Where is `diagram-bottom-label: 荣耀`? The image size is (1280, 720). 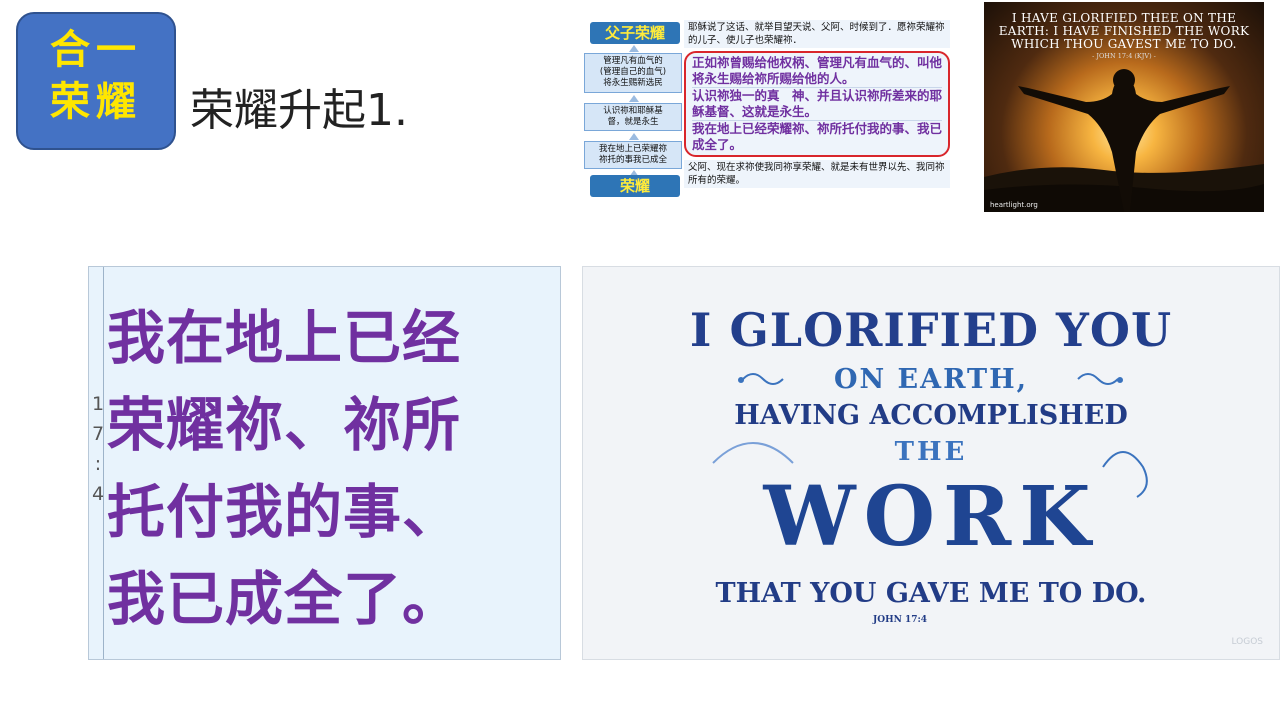
diagram-bottom-label: 荣耀 is located at coordinates (635, 186).